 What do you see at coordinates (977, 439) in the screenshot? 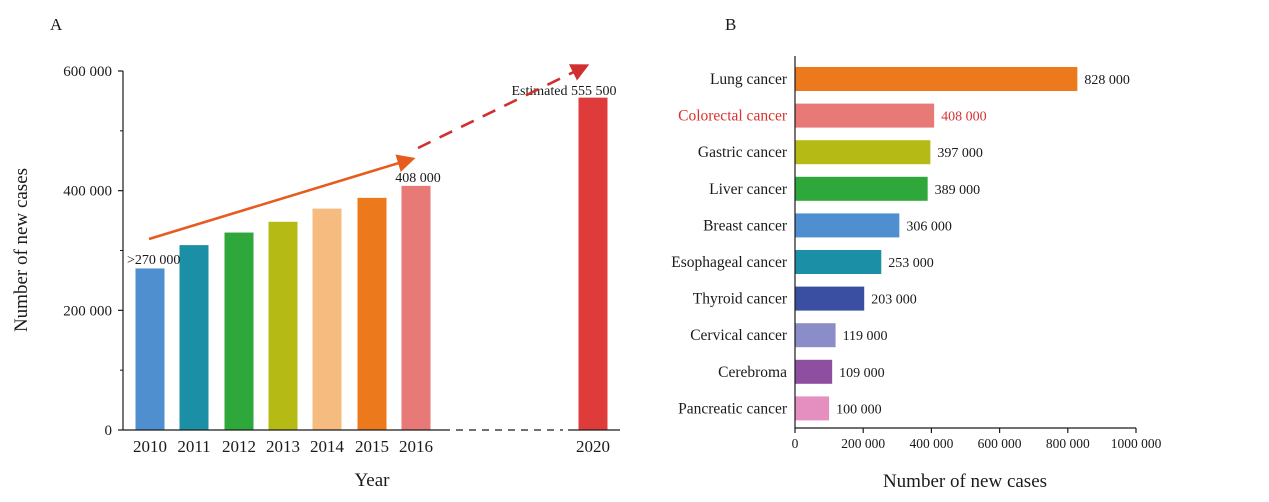
I see `chart-b-x-ticks: 0 200 000 400 000 600 000 800 000 1000 000` at bounding box center [977, 439].